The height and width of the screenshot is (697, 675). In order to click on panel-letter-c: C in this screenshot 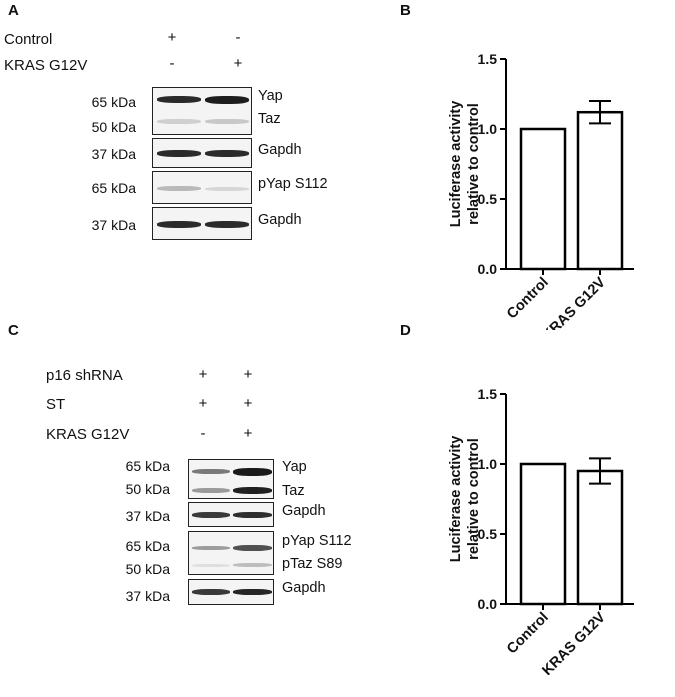, I will do `click(13, 330)`.